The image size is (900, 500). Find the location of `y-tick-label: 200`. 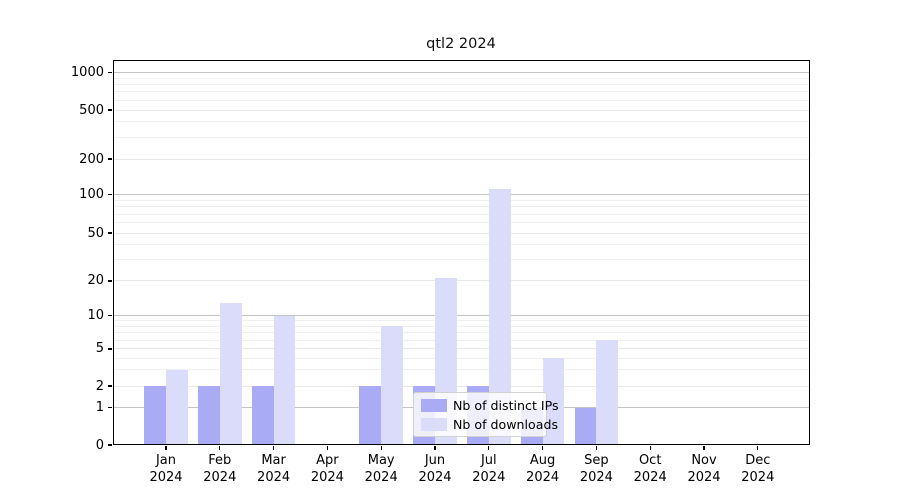

y-tick-label: 200 is located at coordinates (91, 159).